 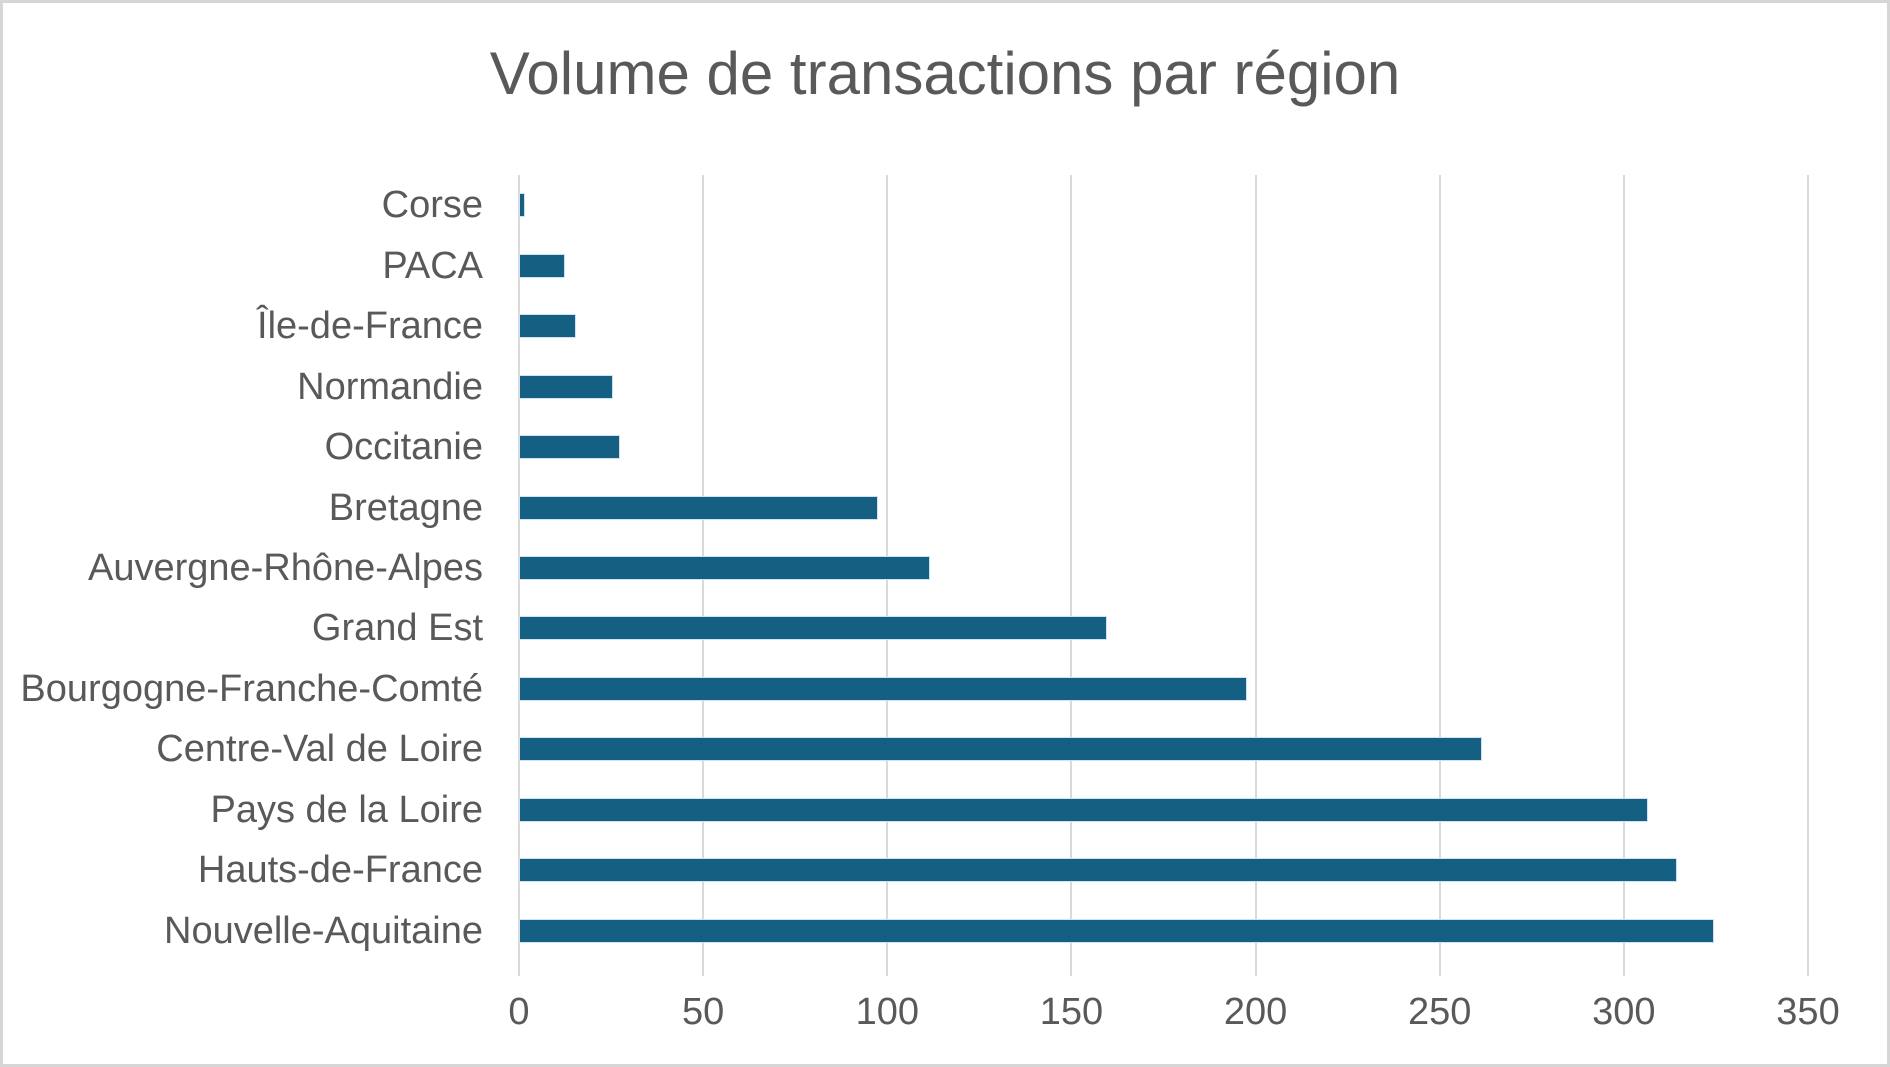 I want to click on category-label-centre-val-de-loire: Centre-Val de Loire, so click(x=319, y=749).